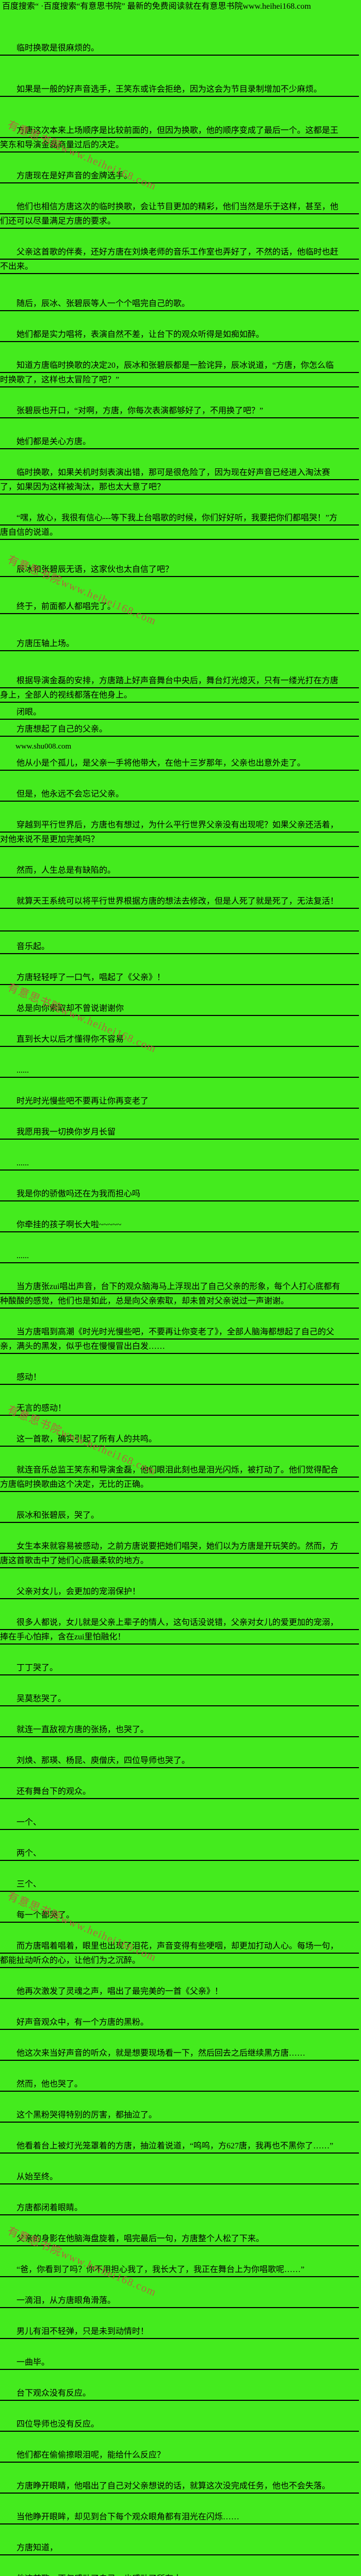 Image resolution: width=361 pixels, height=2576 pixels. Describe the element at coordinates (179, 1194) in the screenshot. I see `novel-paragraph: 我是你的骄傲吗还在为我而担心吗` at that location.